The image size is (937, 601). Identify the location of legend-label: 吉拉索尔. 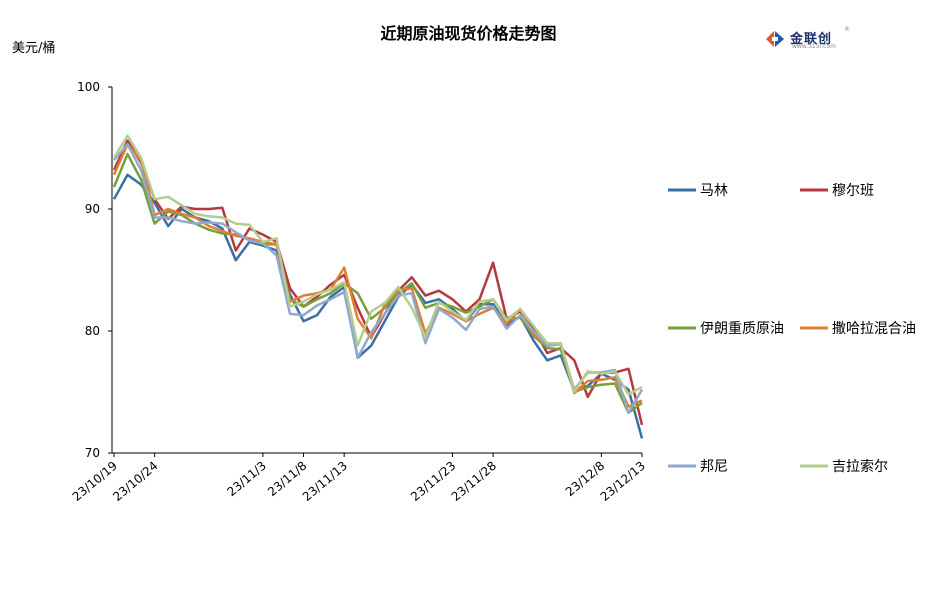
(860, 466).